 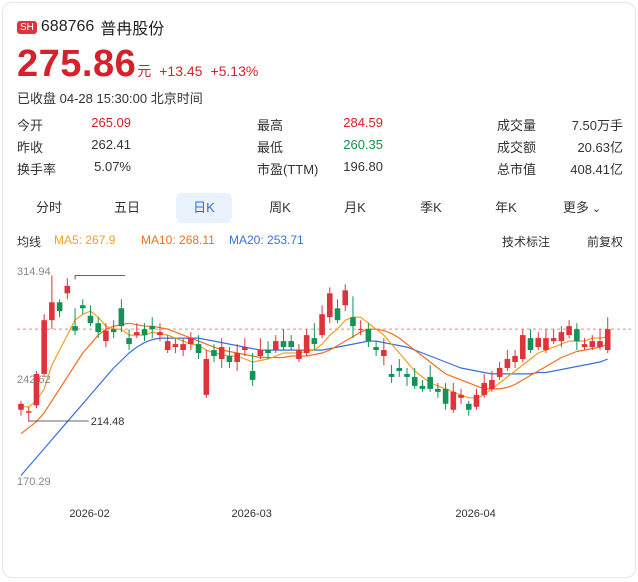 I want to click on stat-value: 5.07%, so click(x=112, y=166).